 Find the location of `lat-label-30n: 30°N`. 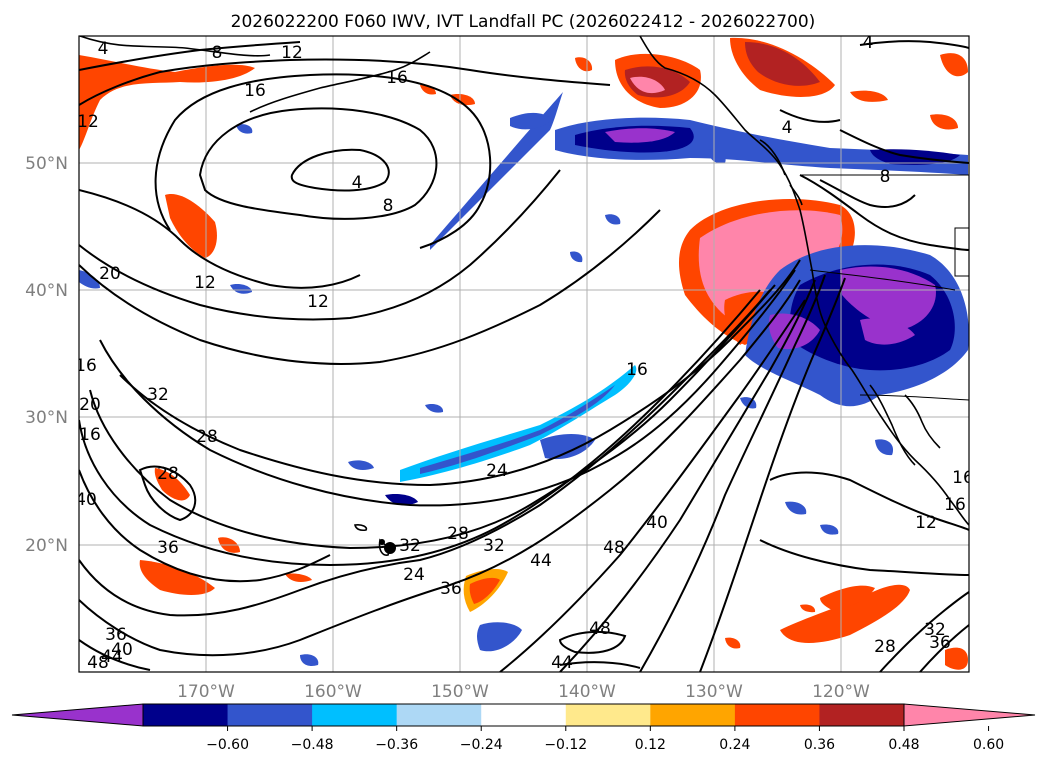

lat-label-30n: 30°N is located at coordinates (46, 418).